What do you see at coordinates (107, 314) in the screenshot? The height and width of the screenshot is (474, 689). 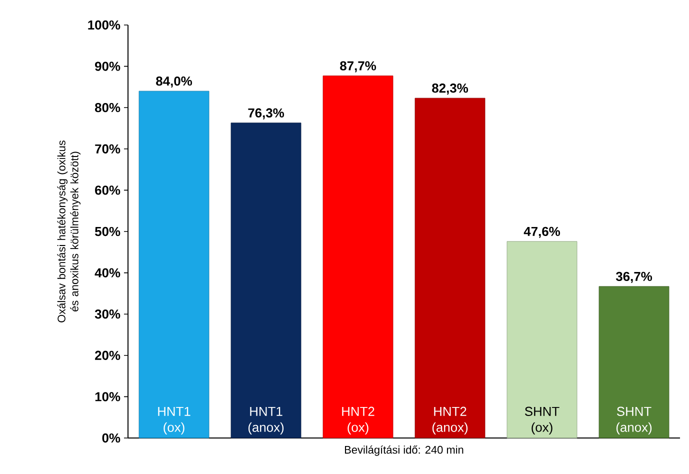 I see `y-tick-label: 30%` at bounding box center [107, 314].